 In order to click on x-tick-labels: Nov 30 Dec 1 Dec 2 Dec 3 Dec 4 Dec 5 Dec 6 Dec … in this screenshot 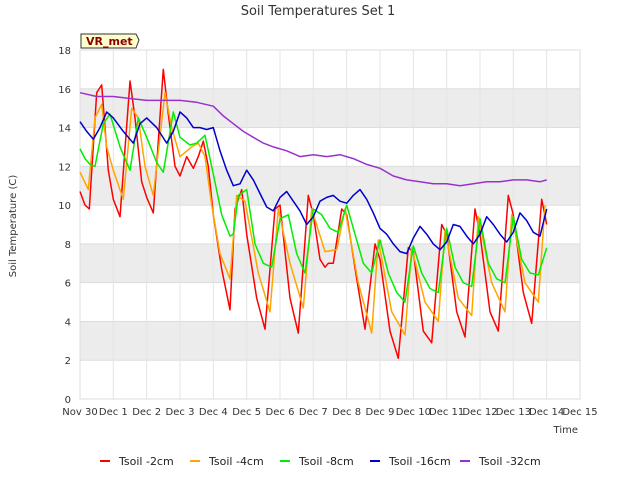, I will do `click(329, 412)`.